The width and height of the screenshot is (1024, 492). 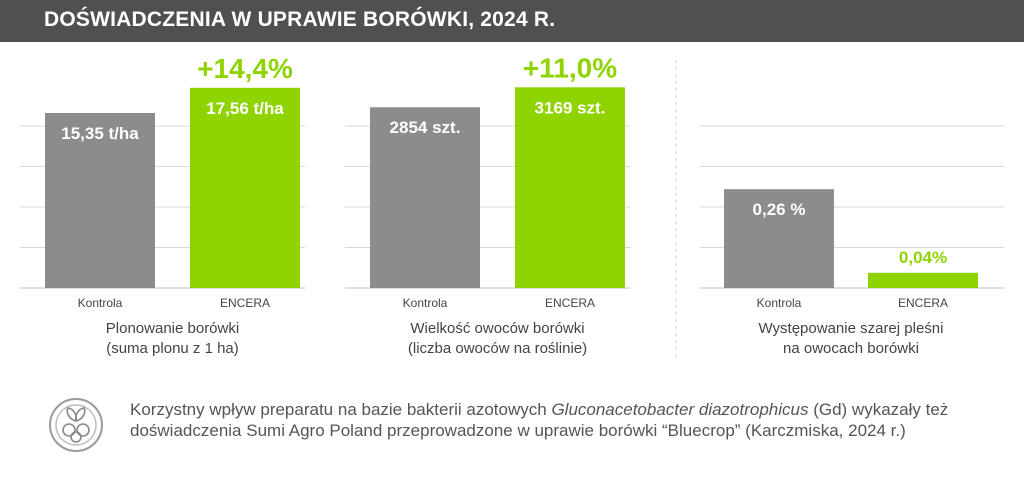 I want to click on blueberry-leaf-icon, so click(x=76, y=425).